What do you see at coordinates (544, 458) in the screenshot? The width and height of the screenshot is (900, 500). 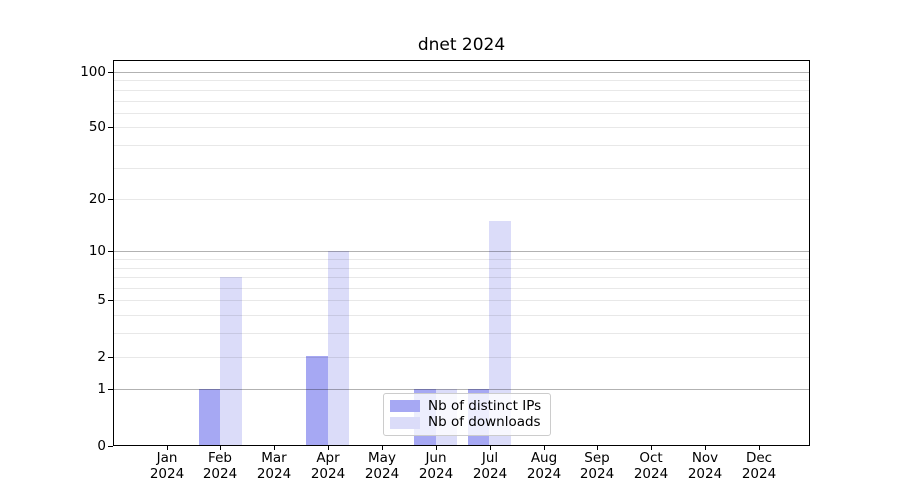 I see `x-tick-month: Aug` at bounding box center [544, 458].